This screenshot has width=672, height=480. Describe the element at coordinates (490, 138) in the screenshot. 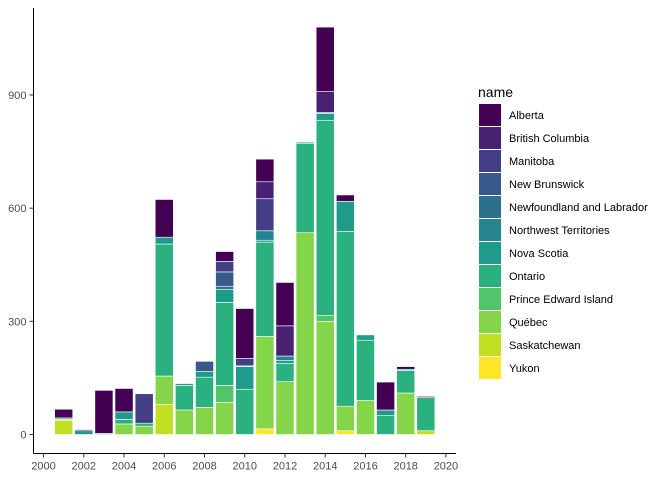

I see `legend-key-british-columbia` at that location.